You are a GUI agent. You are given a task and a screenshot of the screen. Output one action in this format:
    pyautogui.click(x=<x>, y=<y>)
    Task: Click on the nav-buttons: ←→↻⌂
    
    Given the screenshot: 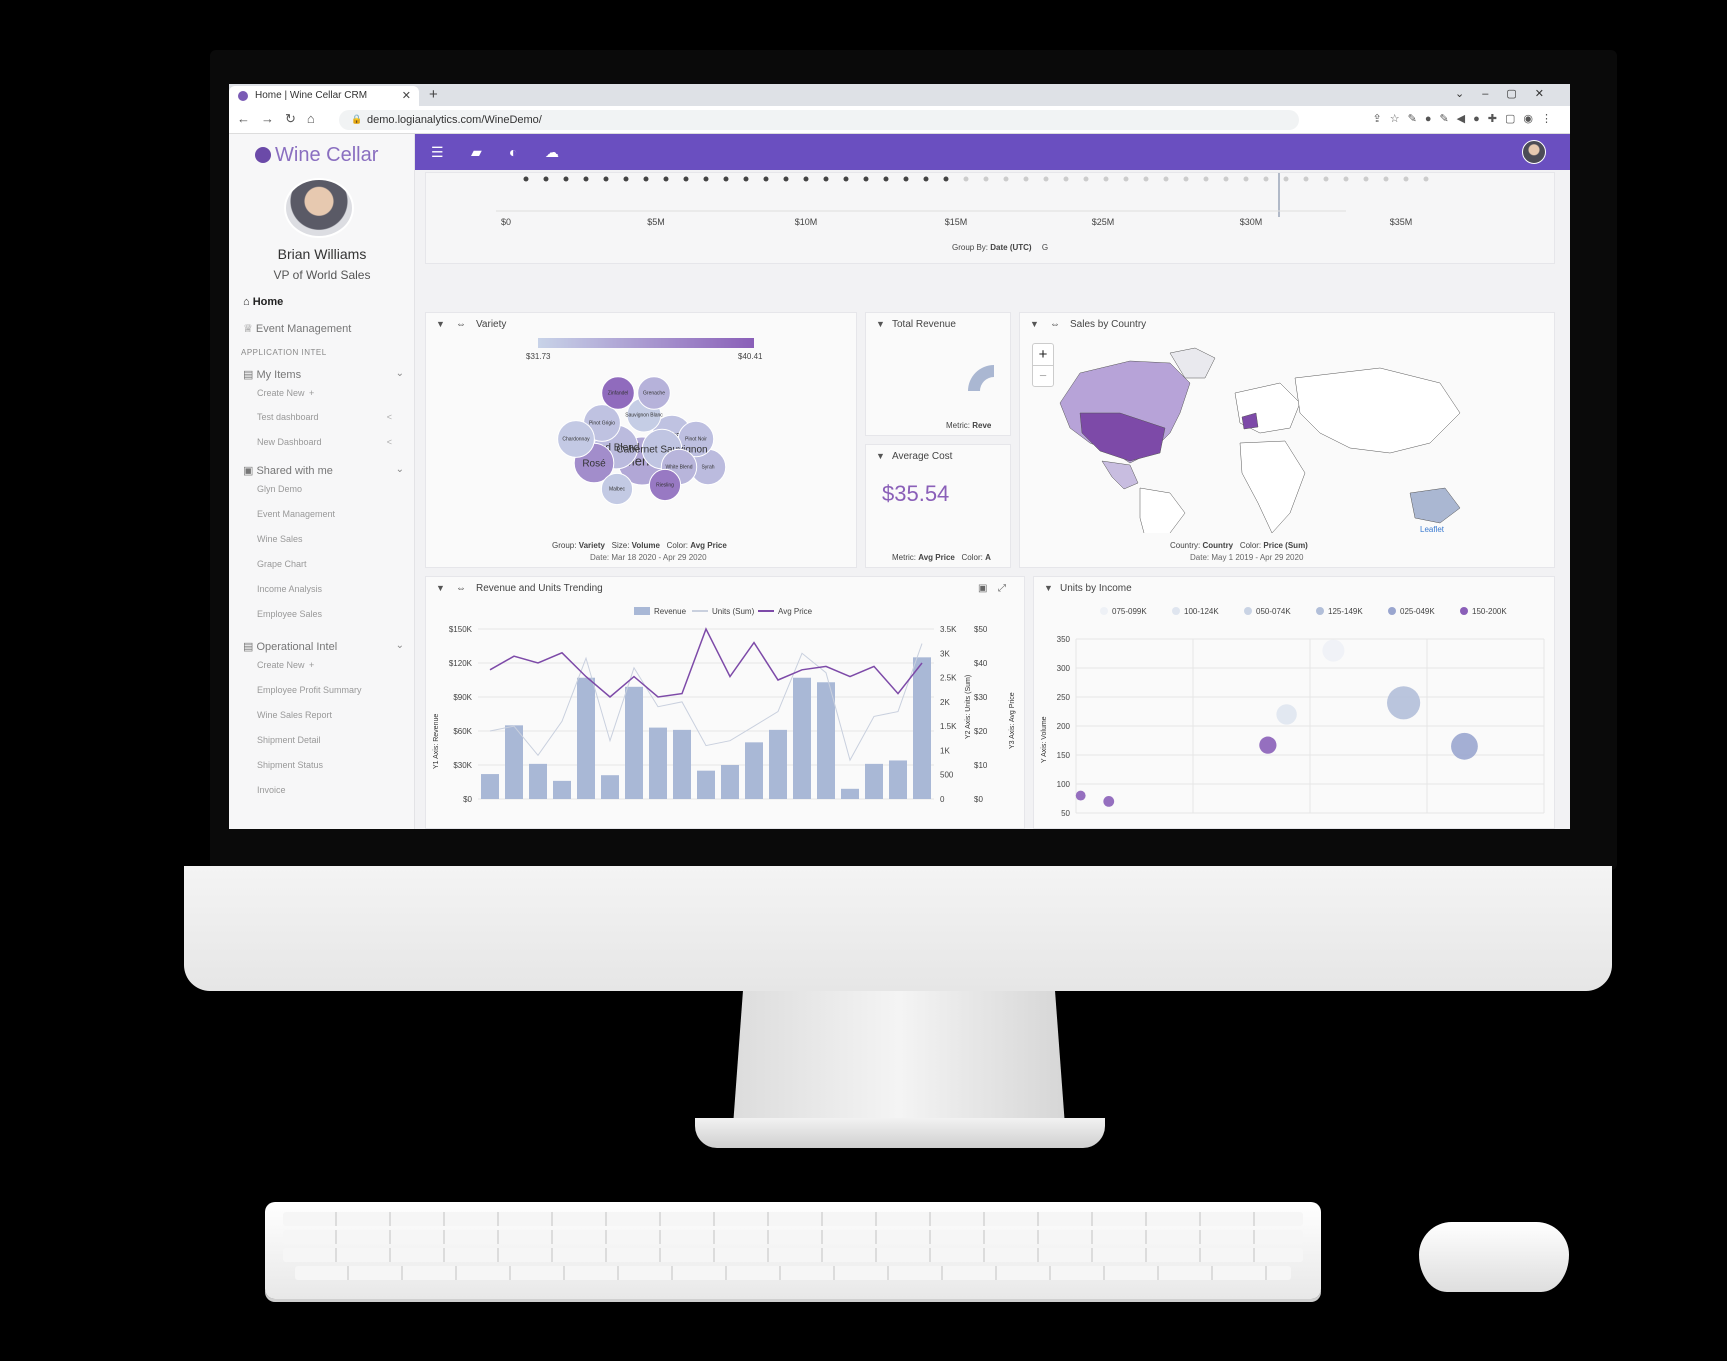 What is the action you would take?
    pyautogui.click(x=281, y=118)
    